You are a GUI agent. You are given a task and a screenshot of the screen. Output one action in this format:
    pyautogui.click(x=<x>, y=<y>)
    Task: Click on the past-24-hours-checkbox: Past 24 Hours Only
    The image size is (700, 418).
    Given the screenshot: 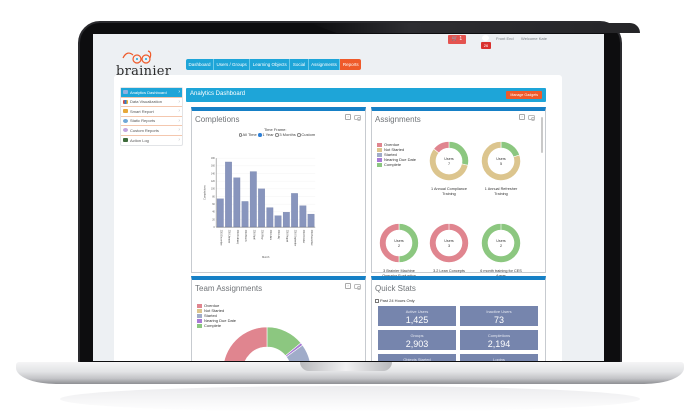 What is the action you would take?
    pyautogui.click(x=395, y=300)
    